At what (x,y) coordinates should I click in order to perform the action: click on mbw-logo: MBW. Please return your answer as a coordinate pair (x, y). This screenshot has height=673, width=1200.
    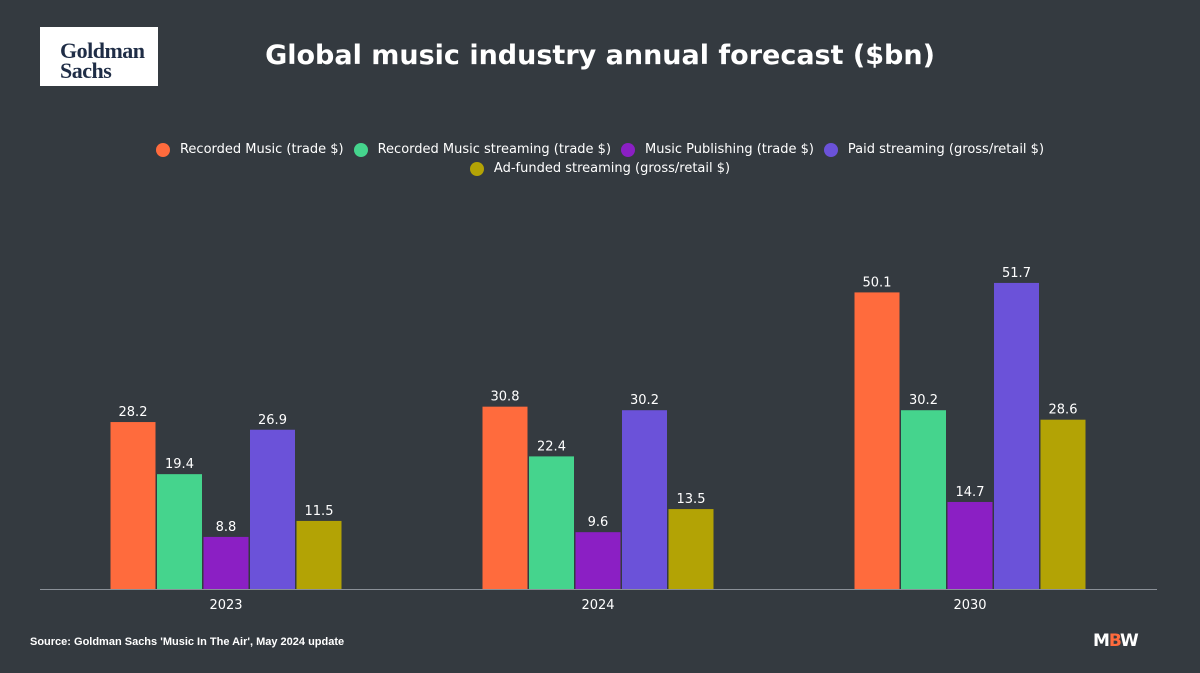
    Looking at the image, I should click on (1116, 641).